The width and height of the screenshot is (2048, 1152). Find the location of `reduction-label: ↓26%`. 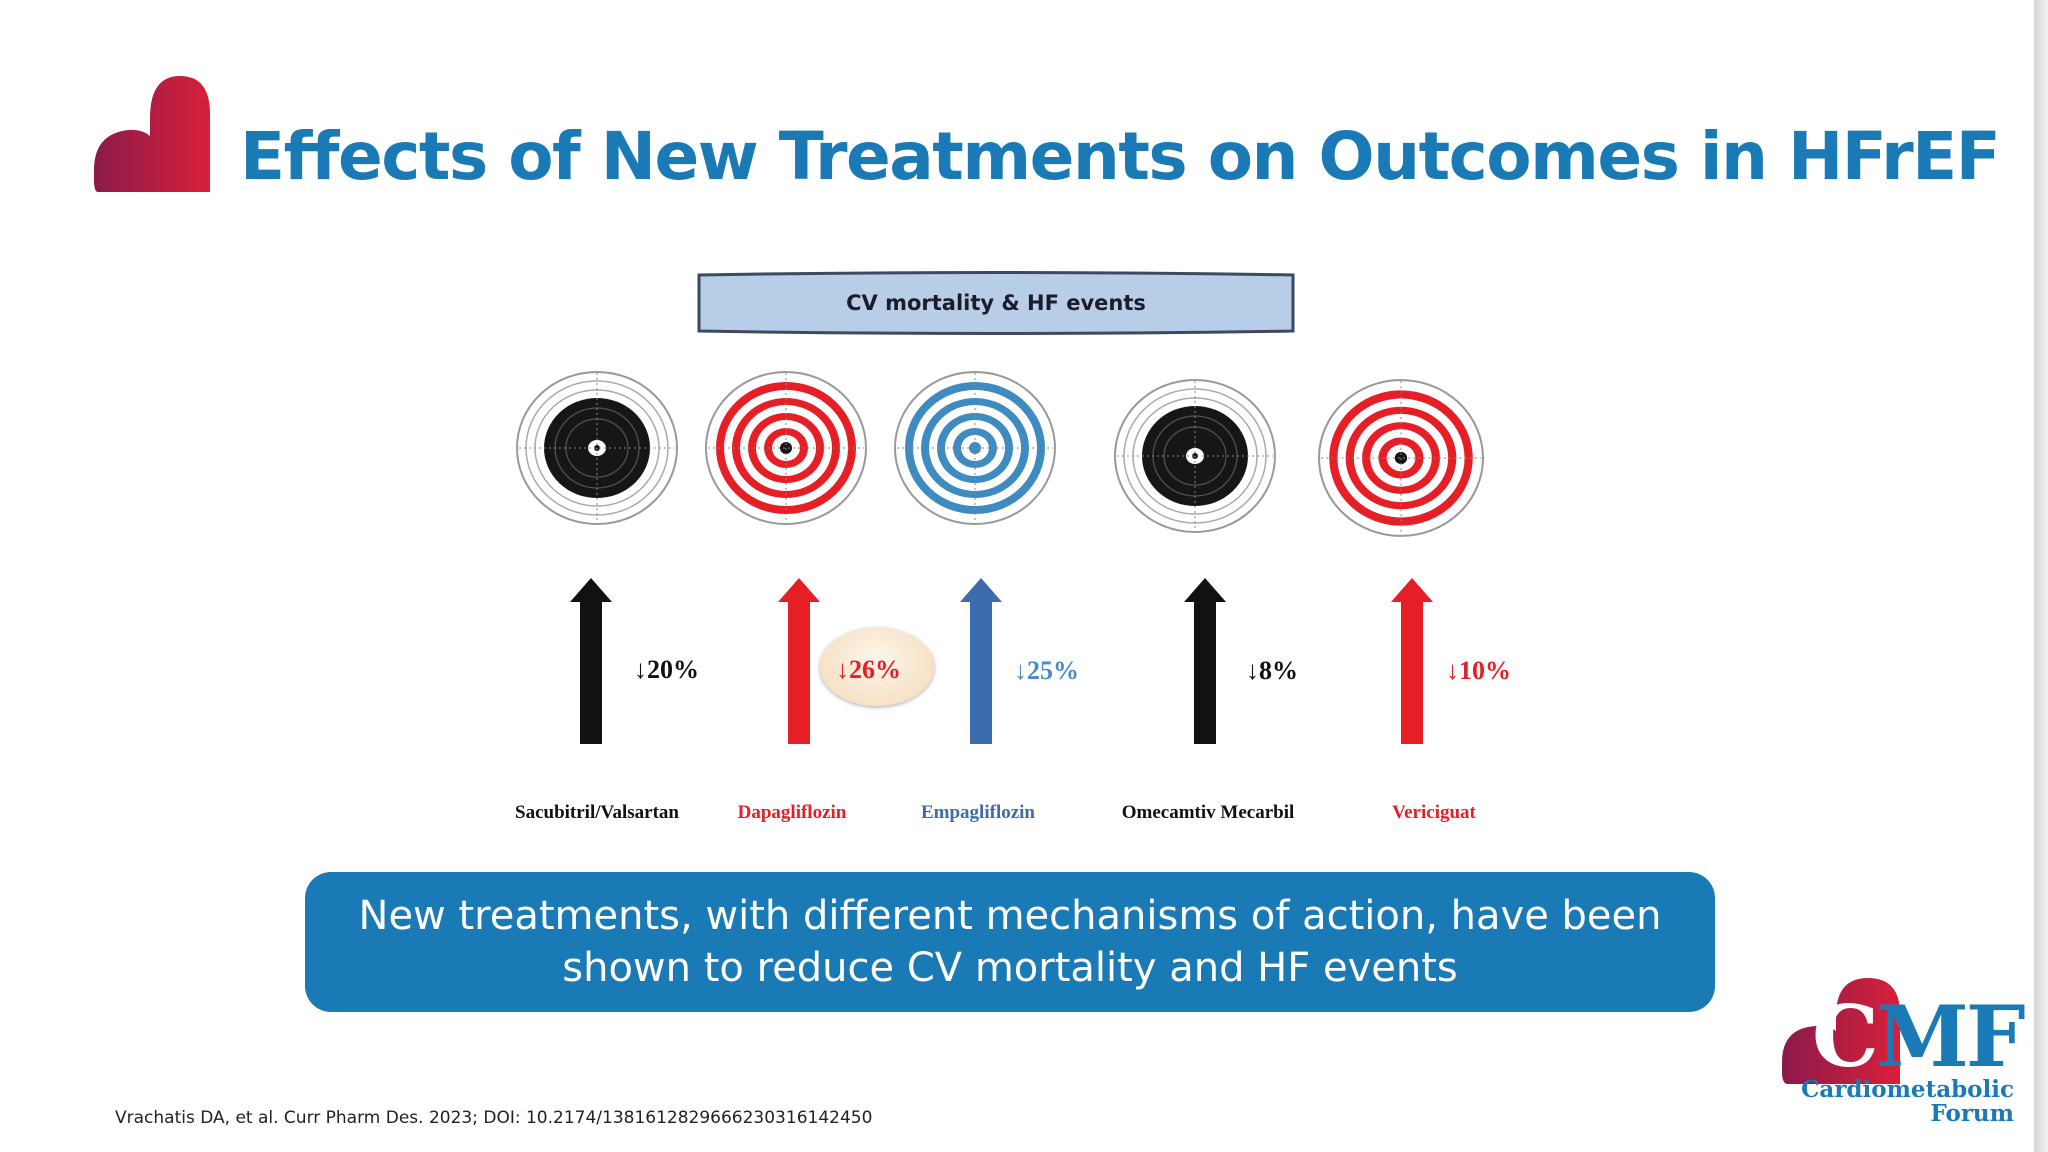

reduction-label: ↓26% is located at coordinates (868, 669).